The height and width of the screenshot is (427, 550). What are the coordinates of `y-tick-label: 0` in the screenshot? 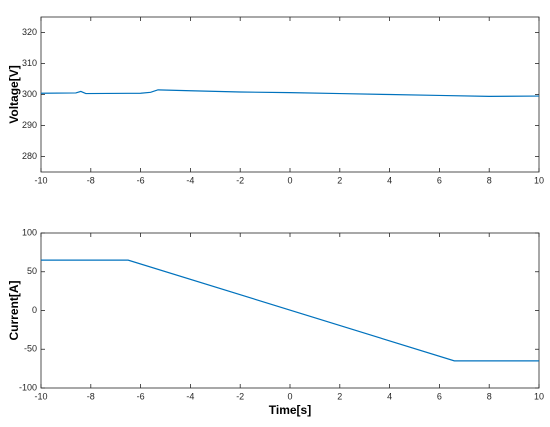 It's located at (34, 310).